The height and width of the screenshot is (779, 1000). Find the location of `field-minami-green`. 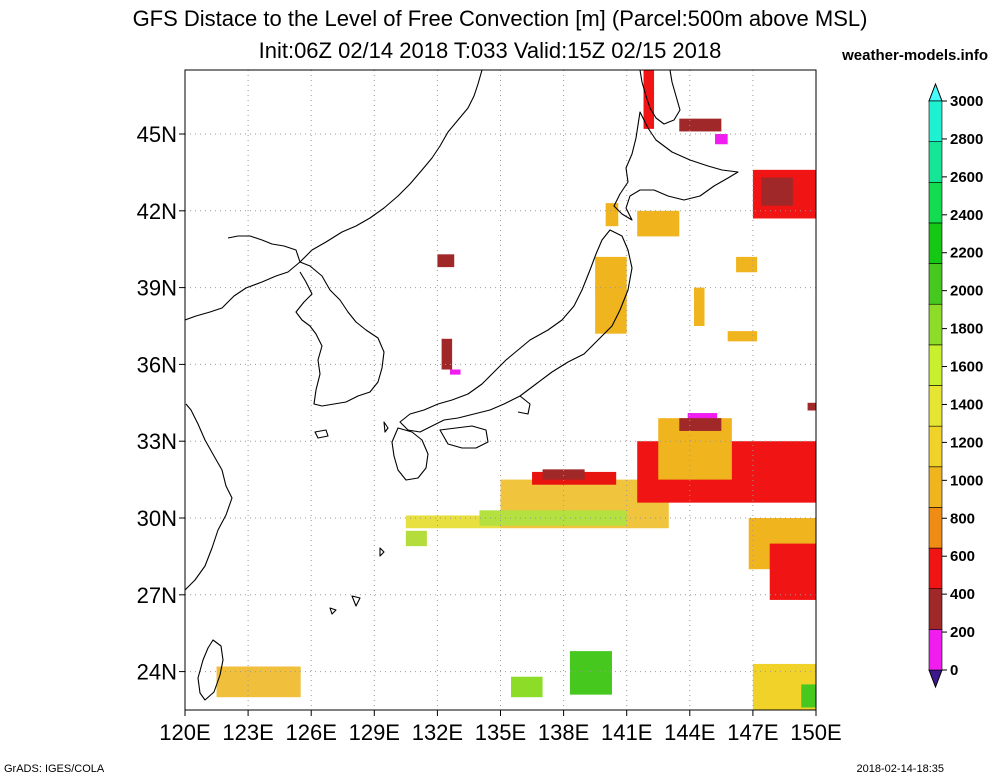

field-minami-green is located at coordinates (527, 687).